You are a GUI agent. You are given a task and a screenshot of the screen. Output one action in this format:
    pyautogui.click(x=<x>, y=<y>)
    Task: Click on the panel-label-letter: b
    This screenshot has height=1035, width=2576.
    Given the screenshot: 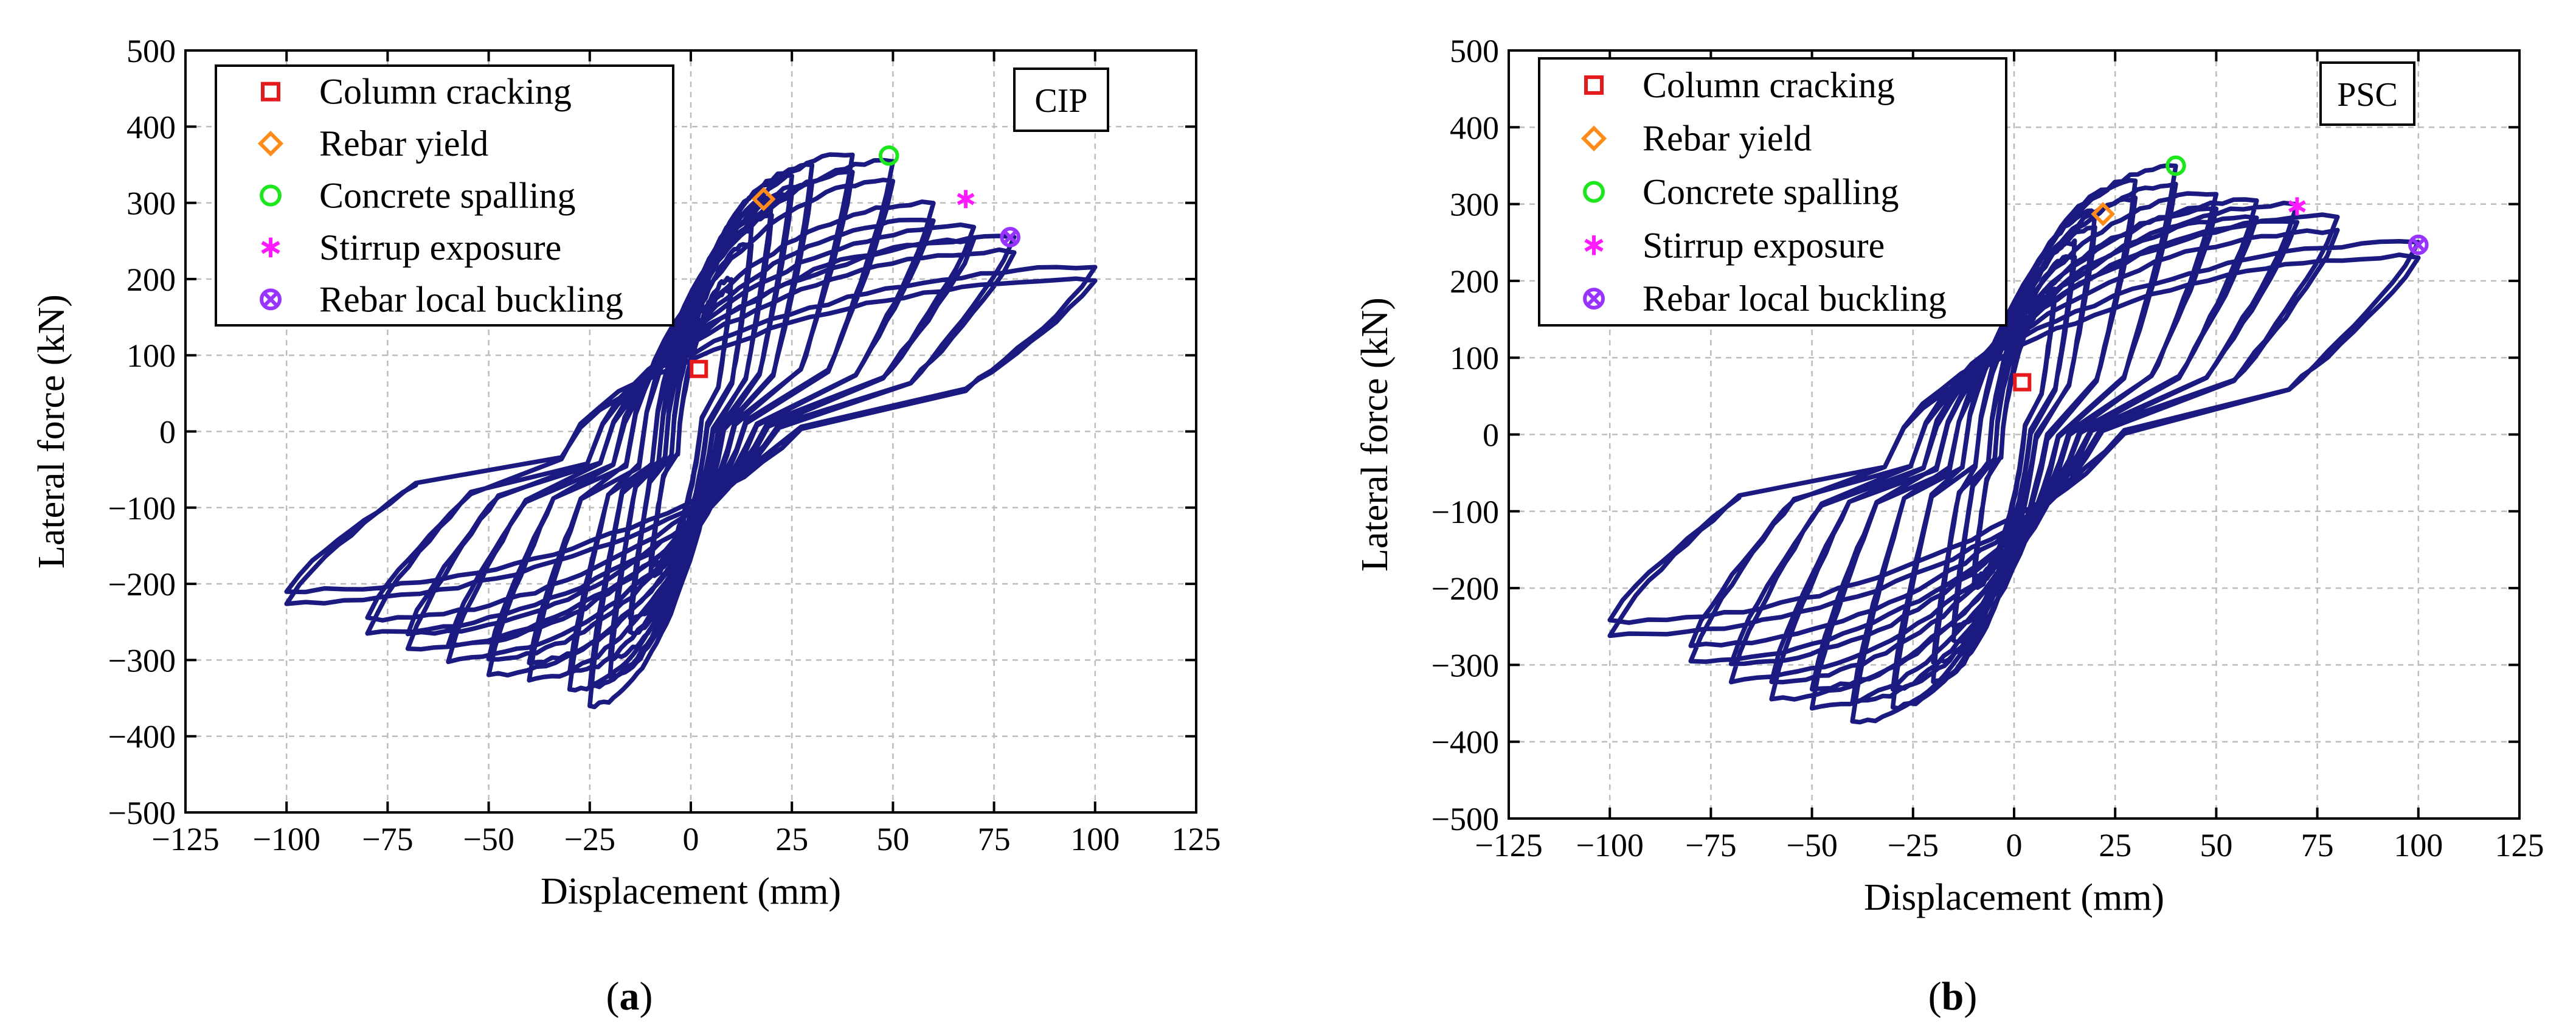 What is the action you would take?
    pyautogui.click(x=1953, y=996)
    